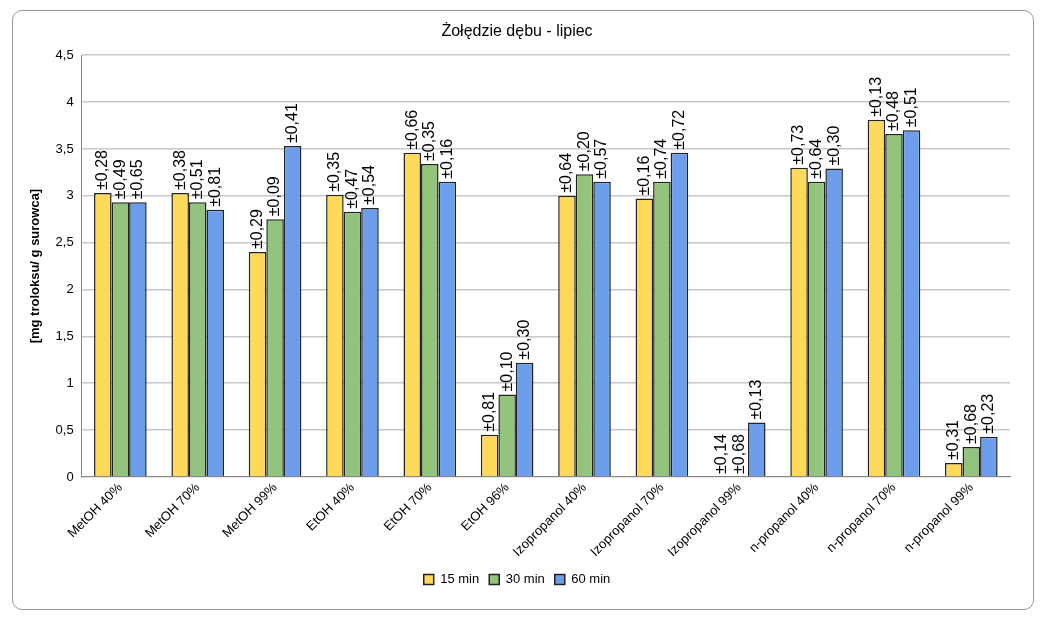 This screenshot has height=617, width=1046. What do you see at coordinates (64, 148) in the screenshot?
I see `y-tick-label: 3,5` at bounding box center [64, 148].